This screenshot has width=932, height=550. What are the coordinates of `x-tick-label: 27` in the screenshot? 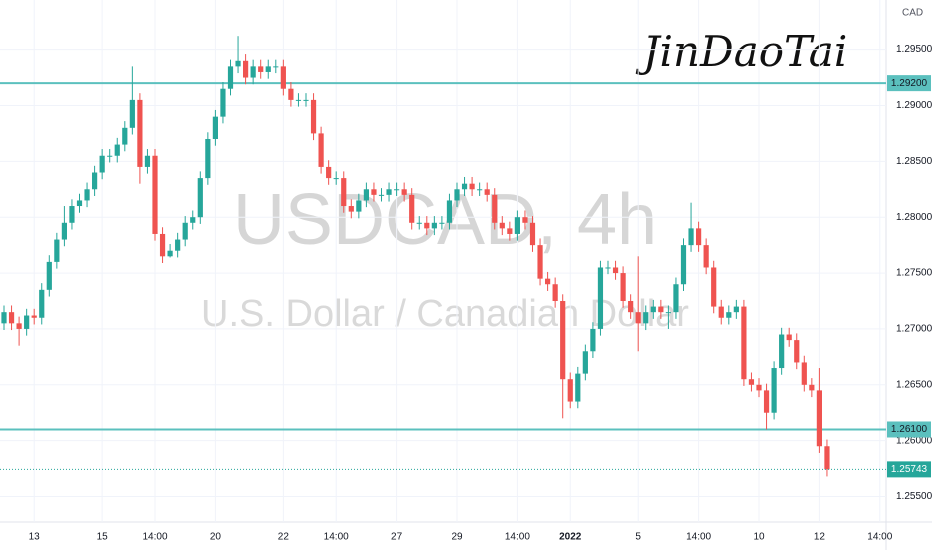 It's located at (397, 537).